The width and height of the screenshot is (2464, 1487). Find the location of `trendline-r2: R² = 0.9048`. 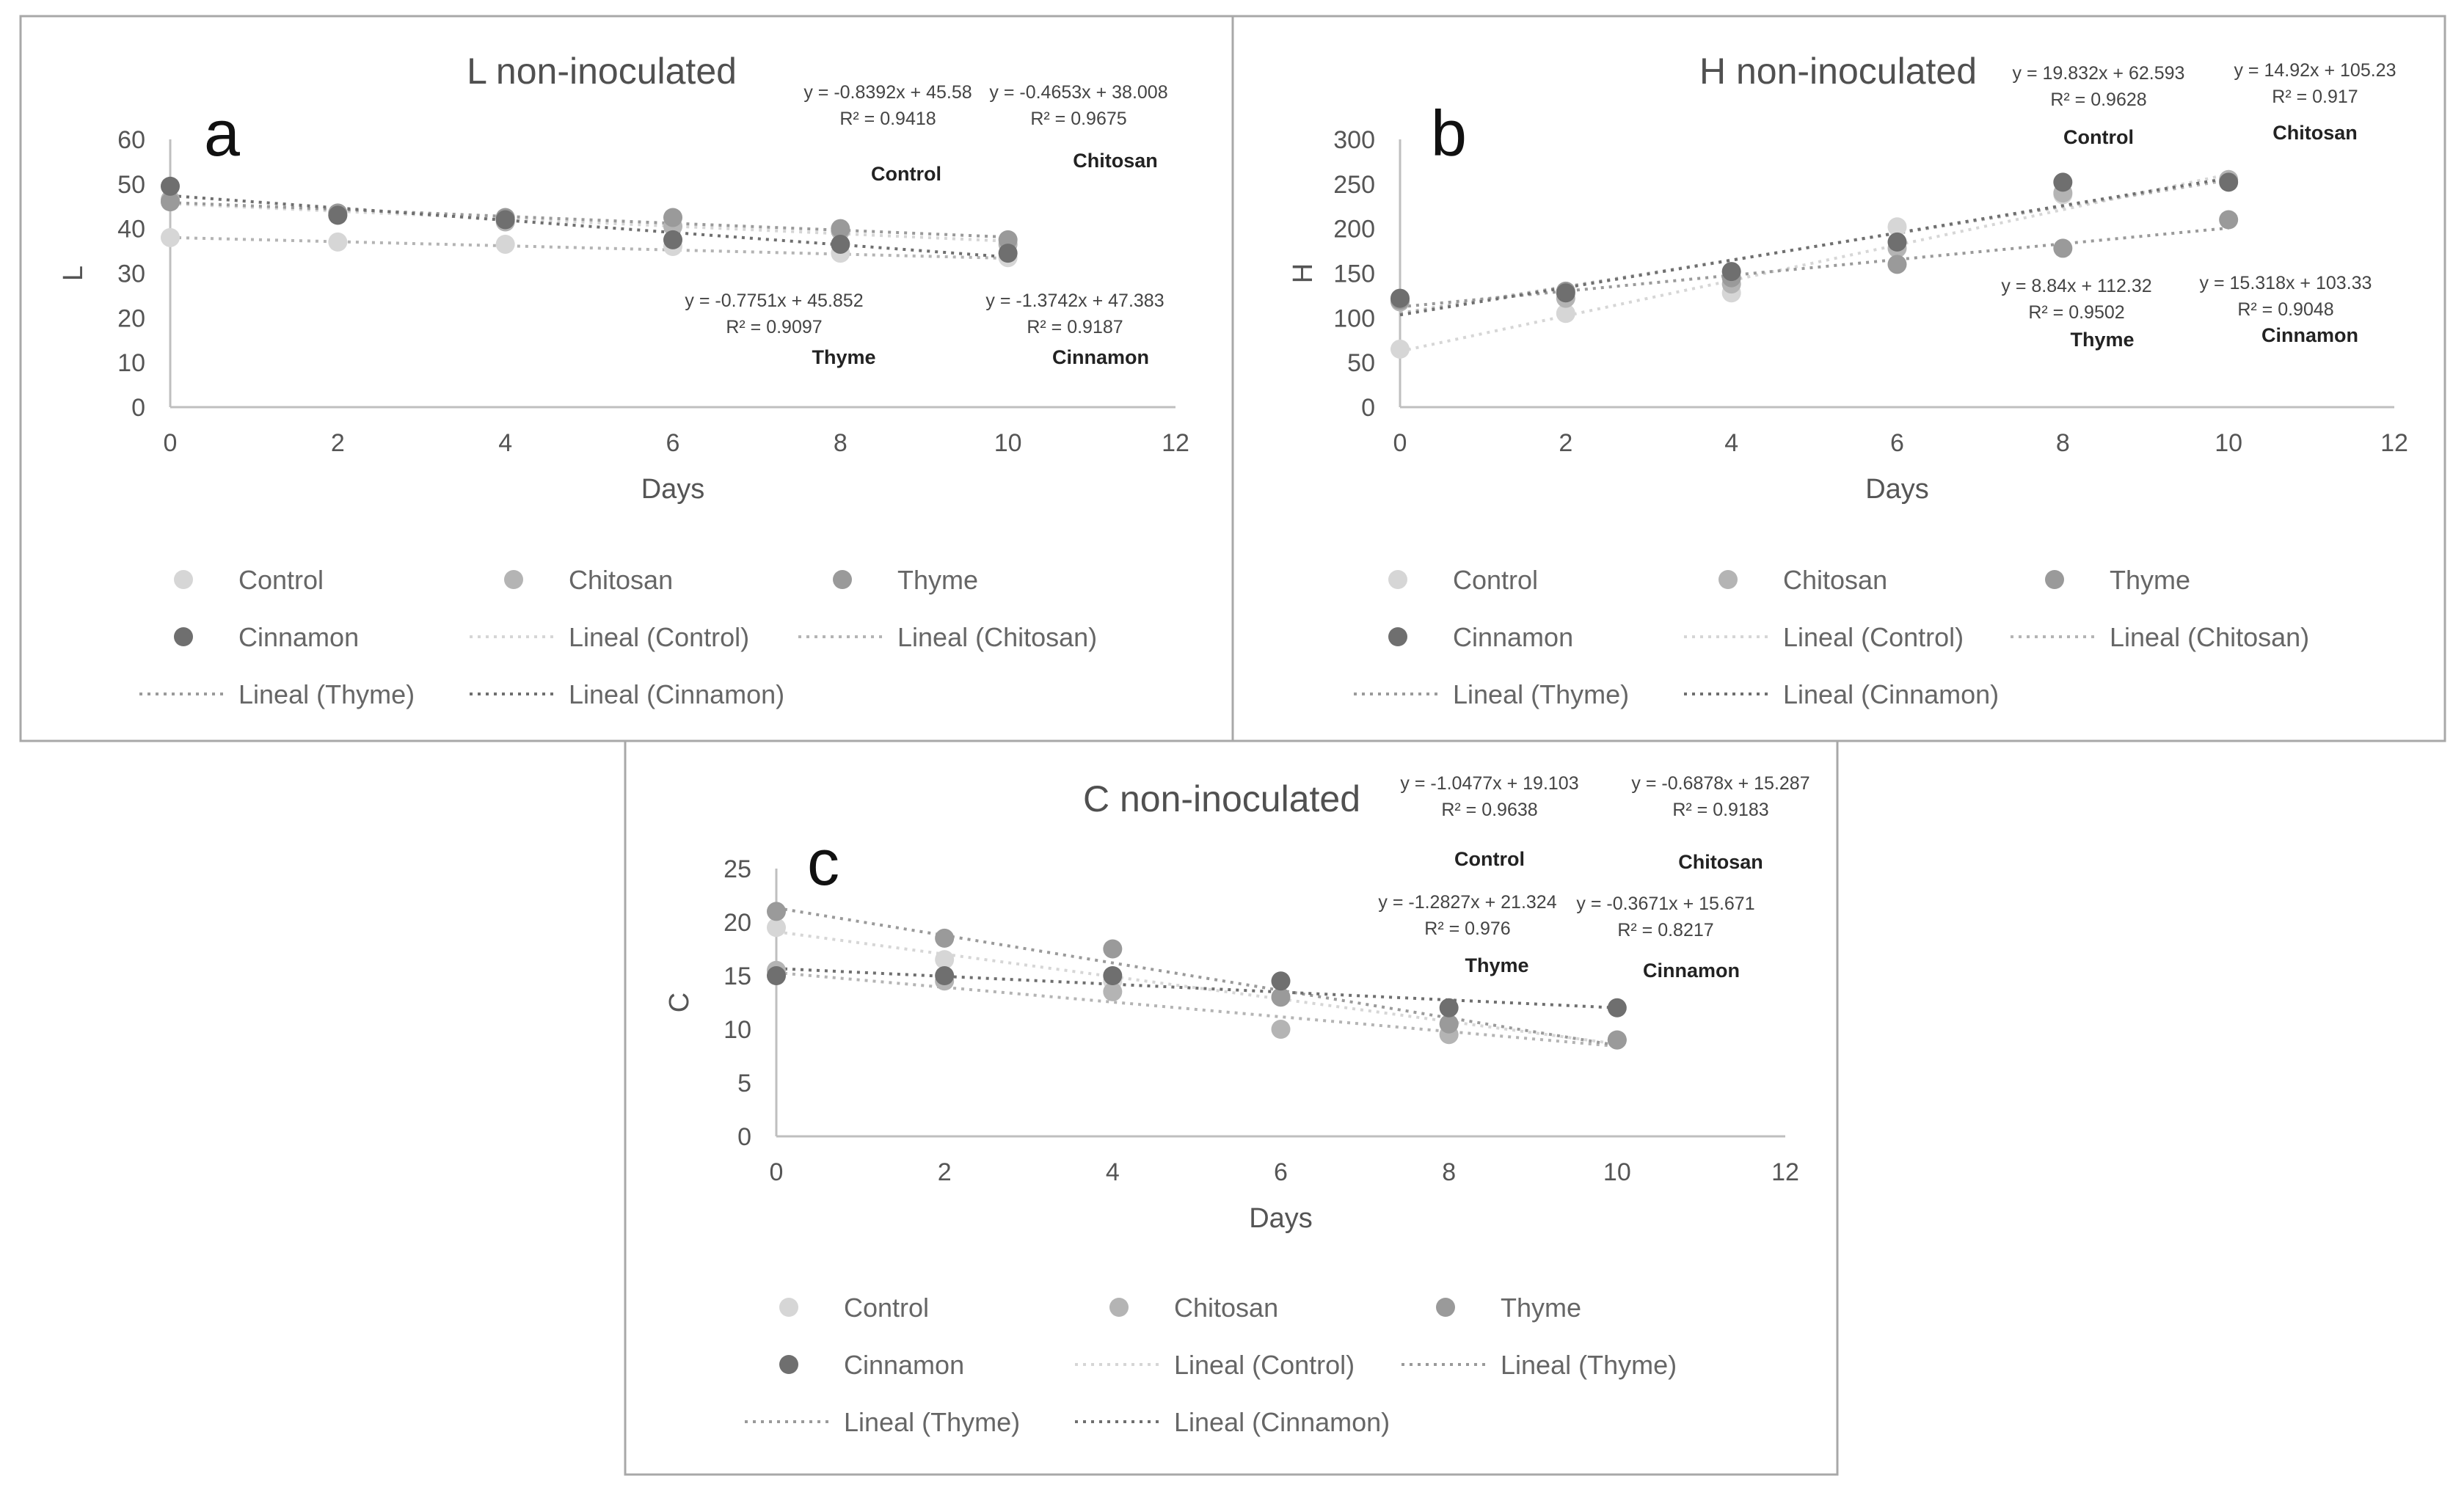

trendline-r2: R² = 0.9048 is located at coordinates (2285, 309).